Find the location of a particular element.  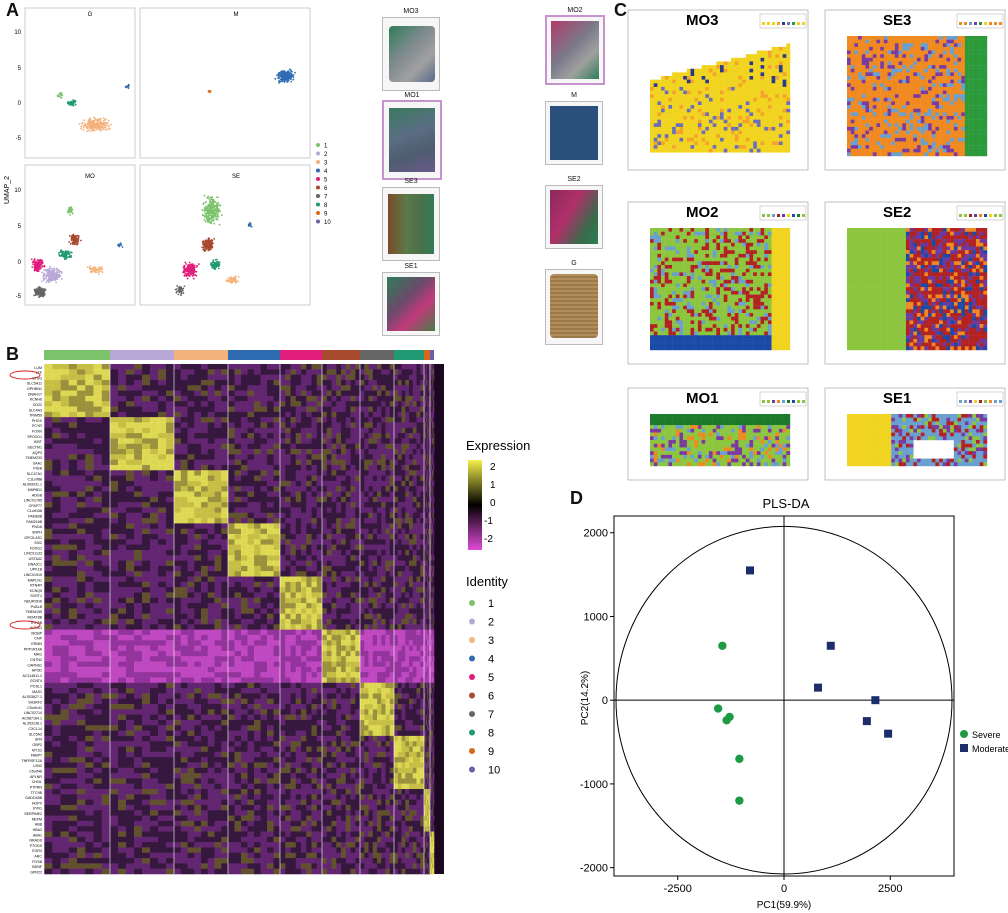

umap-ytick: 10 is located at coordinates (17, 33).